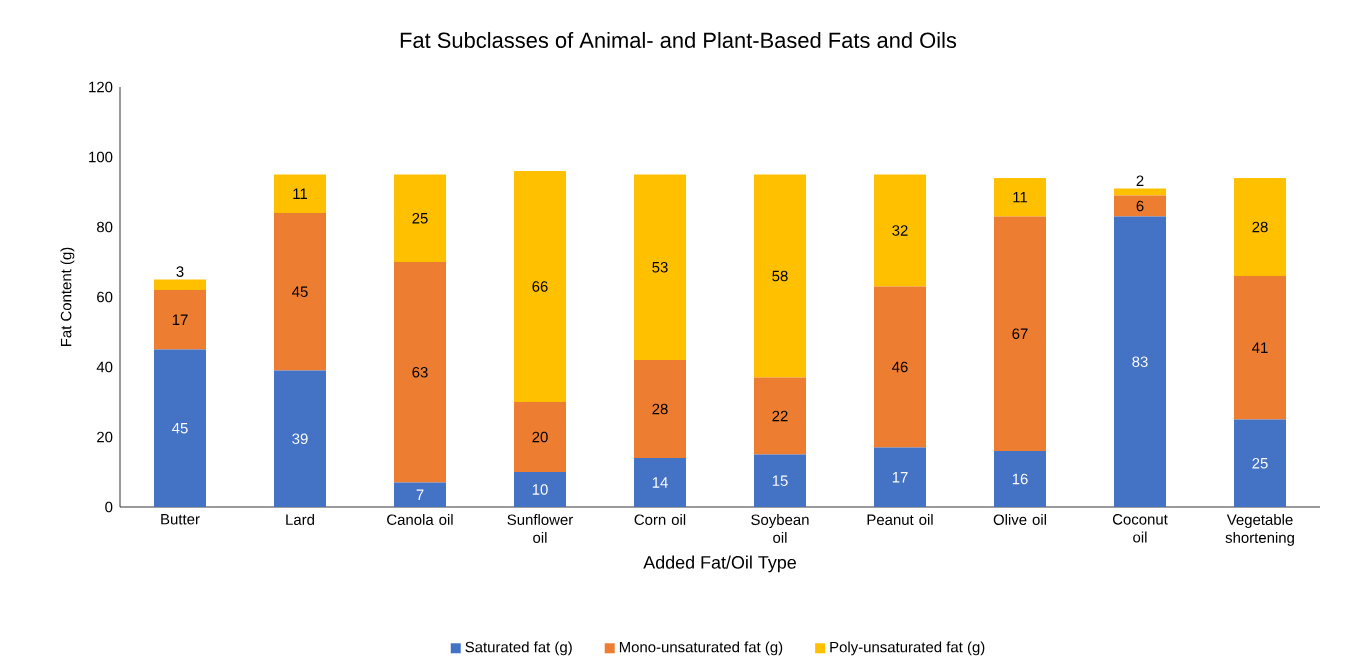 This screenshot has height=663, width=1357. What do you see at coordinates (420, 519) in the screenshot?
I see `x-tick-label: Canola oil` at bounding box center [420, 519].